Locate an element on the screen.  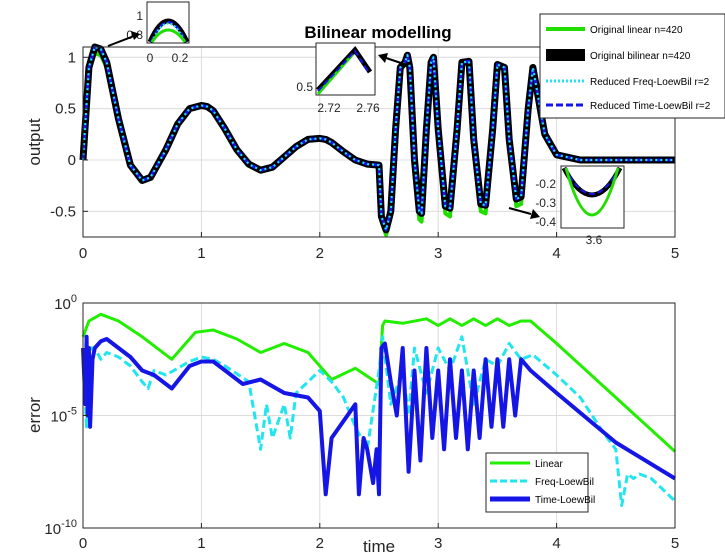
top-x-tick-label: 5 is located at coordinates (675, 253).